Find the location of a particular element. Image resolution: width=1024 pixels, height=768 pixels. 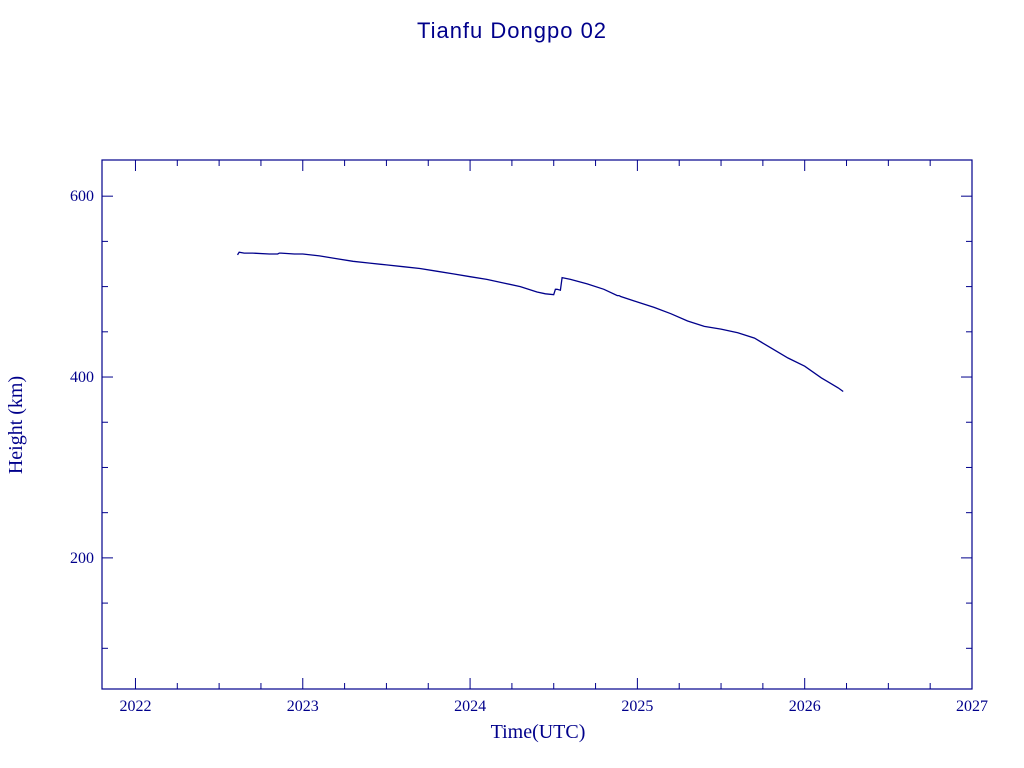

x-axis-label: Time(UTC) is located at coordinates (538, 732).